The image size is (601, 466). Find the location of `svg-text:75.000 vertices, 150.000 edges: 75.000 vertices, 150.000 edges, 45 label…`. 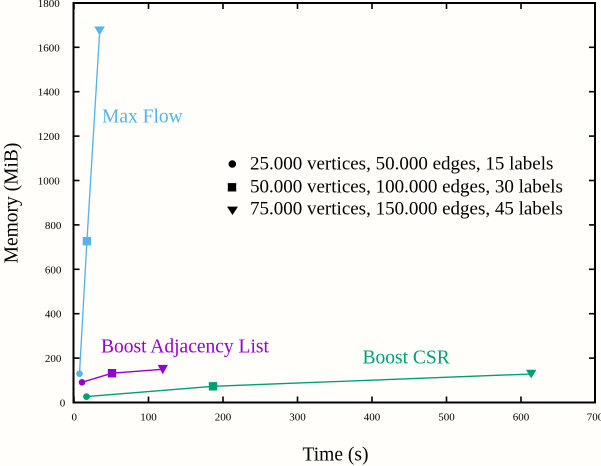

svg-text:75.000 vertices, 150.000 edges: 75.000 vertices, 150.000 edges, 45 label… is located at coordinates (406, 209).